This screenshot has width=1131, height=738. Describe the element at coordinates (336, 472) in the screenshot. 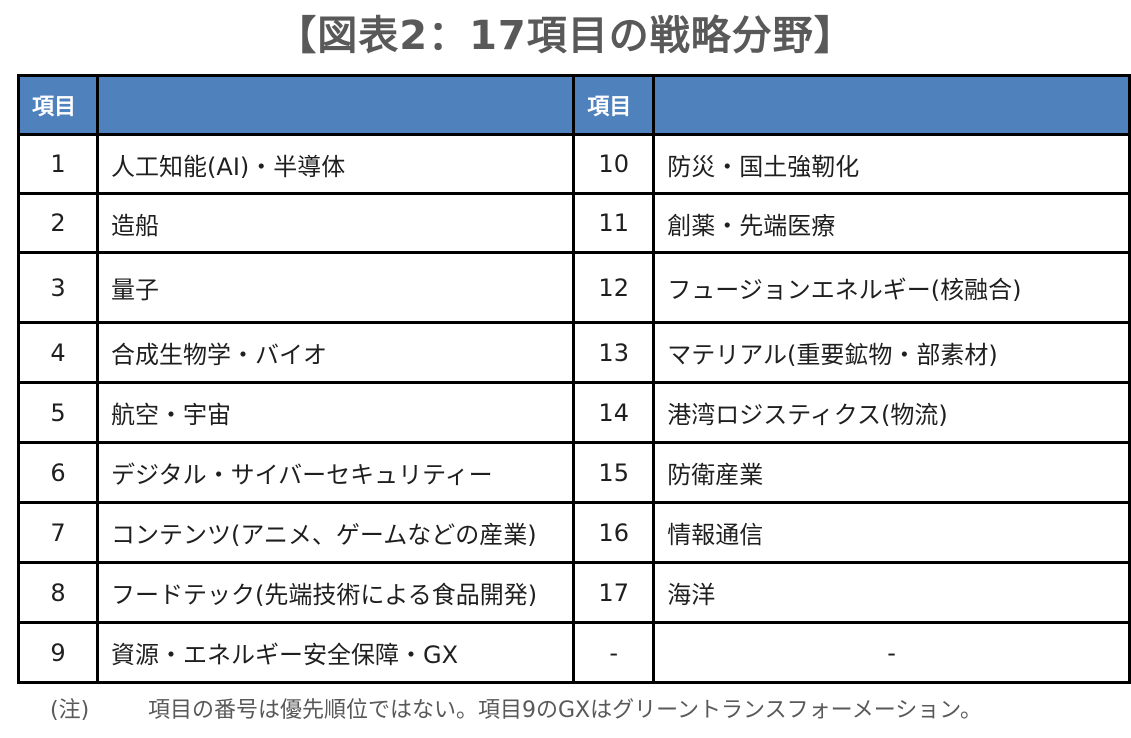

I see `item-name-left: デジタル・サイバーセキュリティー` at that location.